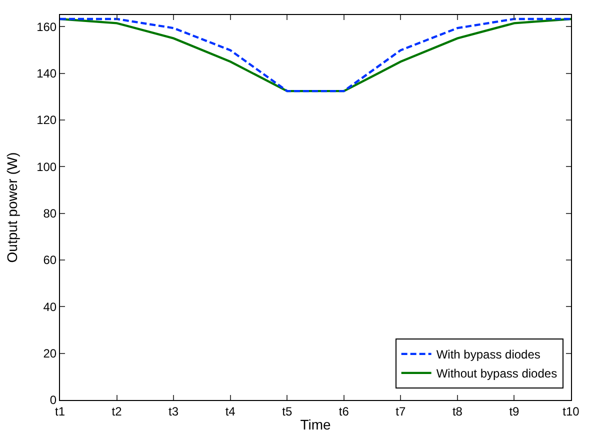 This screenshot has height=445, width=590. What do you see at coordinates (50, 307) in the screenshot?
I see `y-tick-label: 40` at bounding box center [50, 307].